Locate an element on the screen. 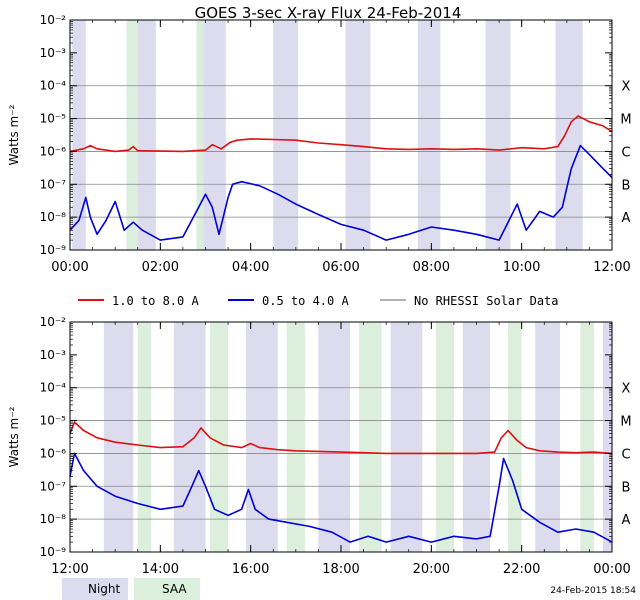 This screenshot has height=600, width=640. footer-timestamp: 24-Feb-2015 18:54 is located at coordinates (593, 591).